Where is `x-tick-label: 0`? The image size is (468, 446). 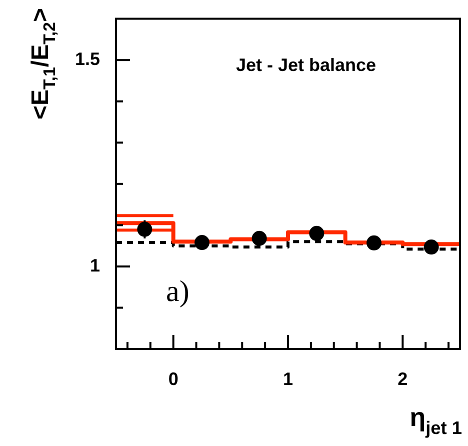 x-tick-label: 0 is located at coordinates (173, 378).